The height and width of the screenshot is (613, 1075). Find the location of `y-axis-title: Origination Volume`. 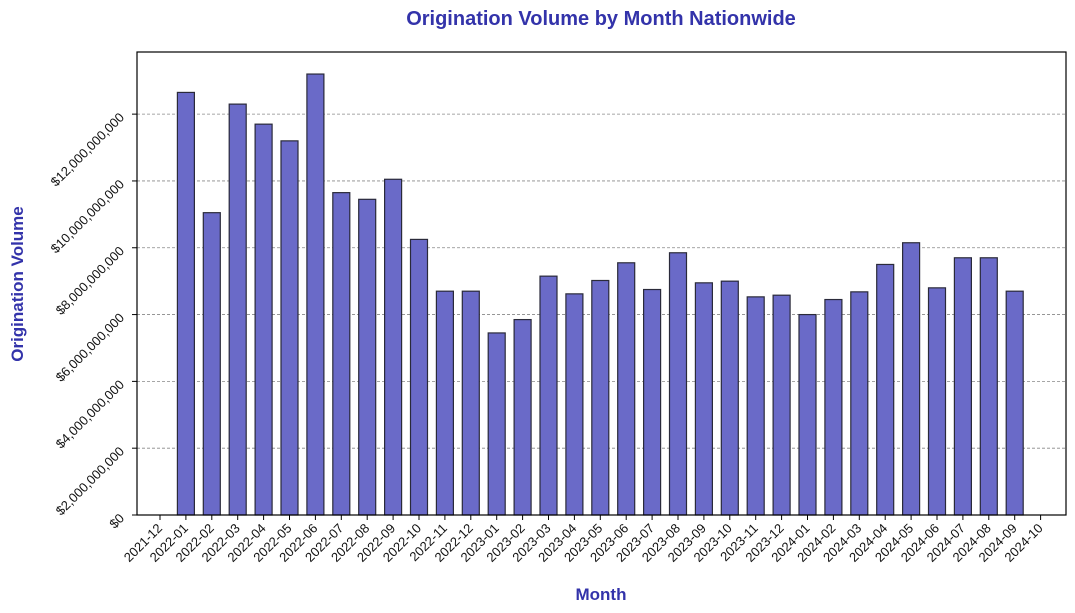

y-axis-title: Origination Volume is located at coordinates (17, 284).